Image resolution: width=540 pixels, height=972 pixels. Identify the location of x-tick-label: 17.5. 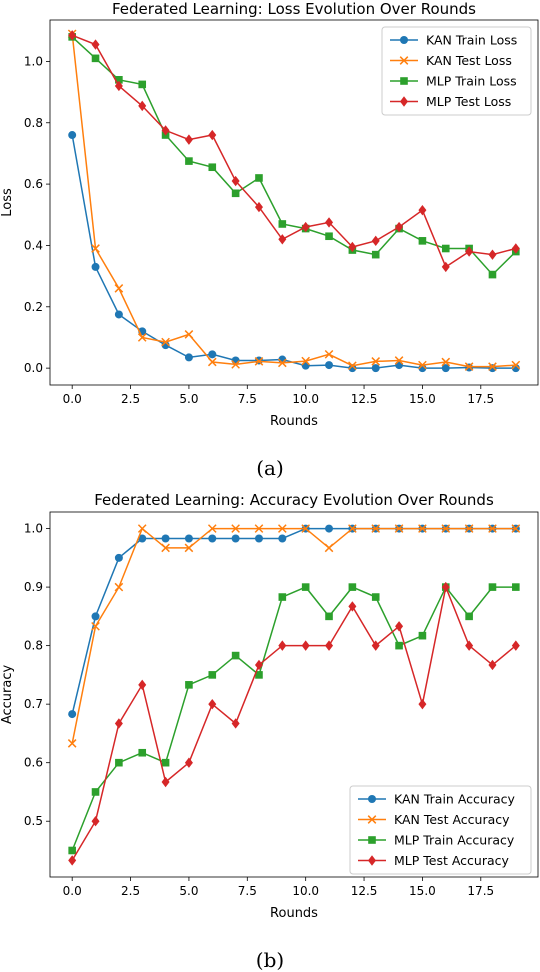
(480, 891).